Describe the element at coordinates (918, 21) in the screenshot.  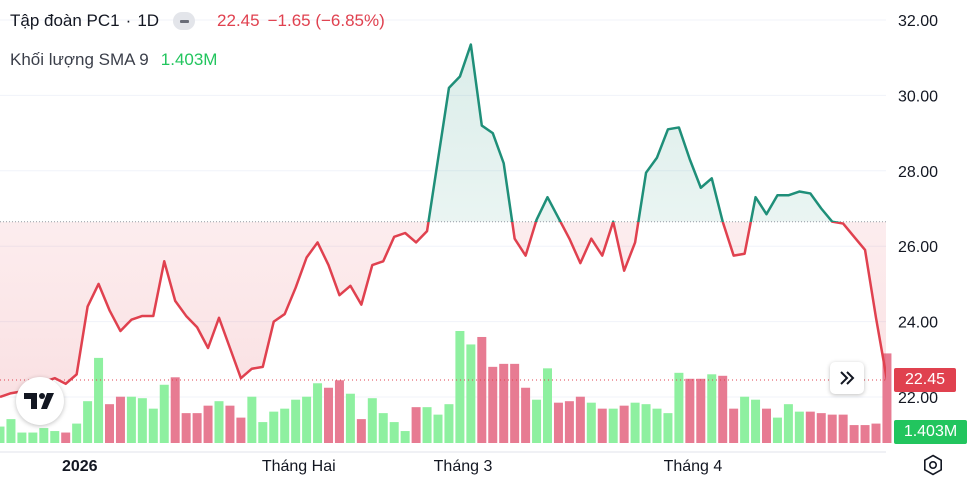
I see `y-tick-label: 32.00` at that location.